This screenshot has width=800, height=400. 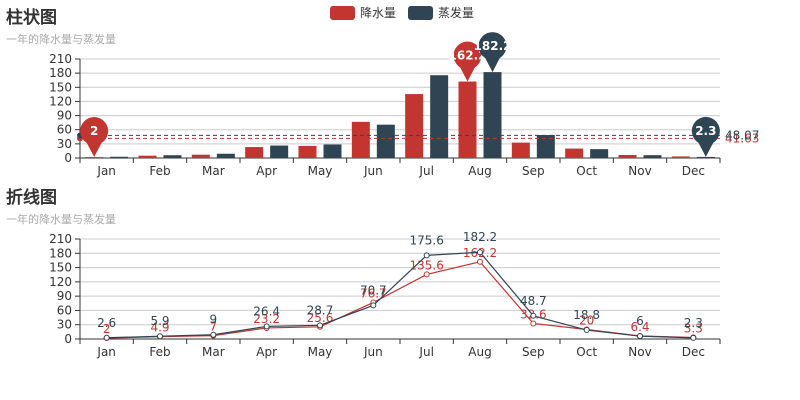 What do you see at coordinates (214, 320) in the screenshot?
I see `line-data-label-evaporation: 9` at bounding box center [214, 320].